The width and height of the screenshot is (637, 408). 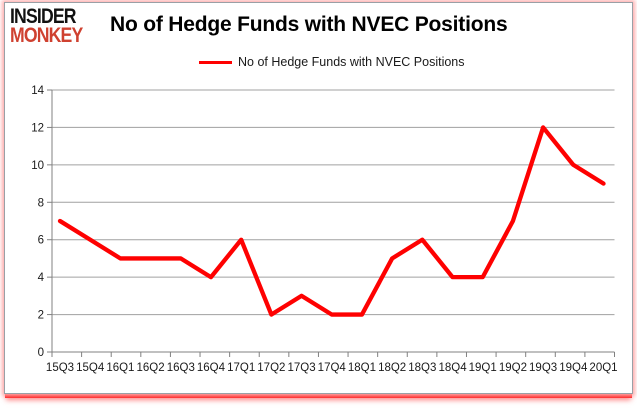 I want to click on x-tick-label: 20Q1, so click(x=603, y=368).